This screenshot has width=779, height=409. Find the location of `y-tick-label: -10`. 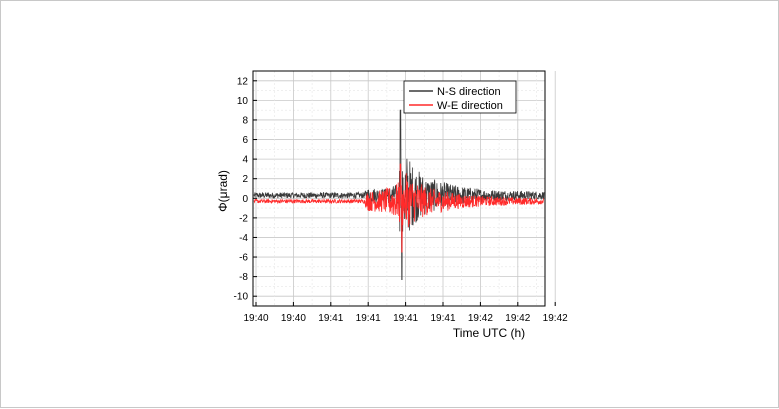

y-tick-label: -10 is located at coordinates (241, 297).